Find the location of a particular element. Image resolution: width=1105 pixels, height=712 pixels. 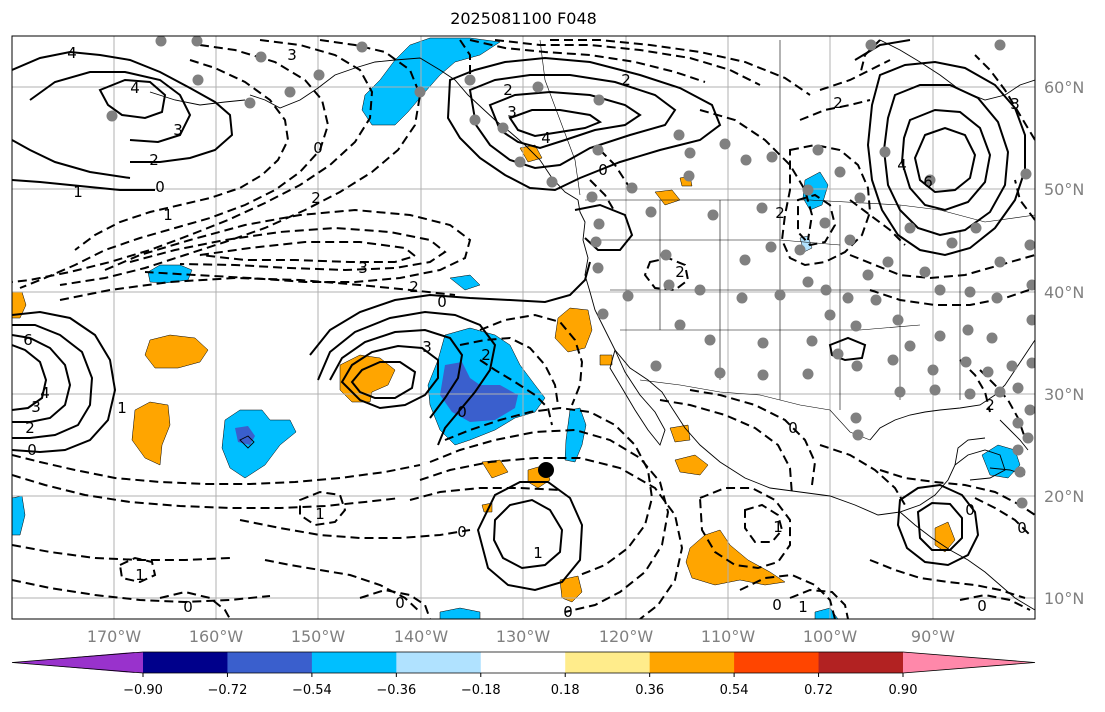

contour-label: 4 is located at coordinates (546, 138).